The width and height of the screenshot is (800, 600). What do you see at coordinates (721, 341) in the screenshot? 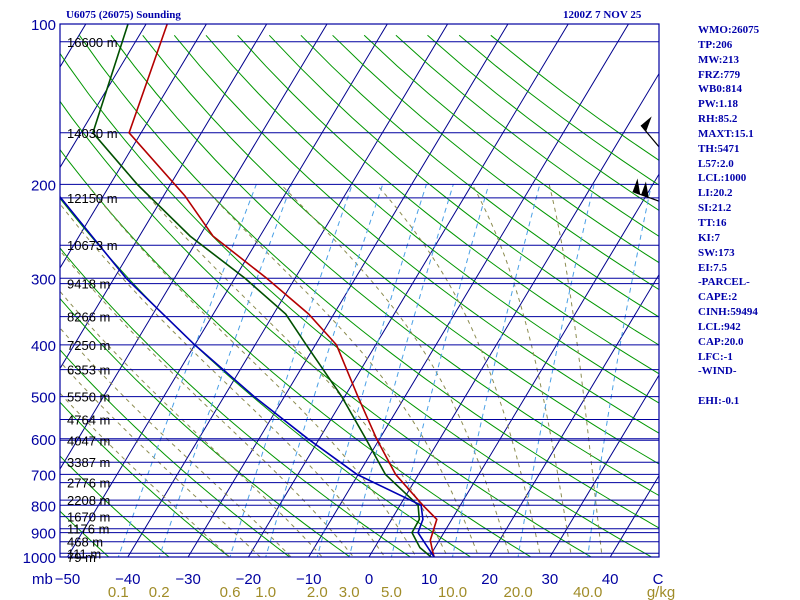
I see `index-line: CAP:20.0` at bounding box center [721, 341].